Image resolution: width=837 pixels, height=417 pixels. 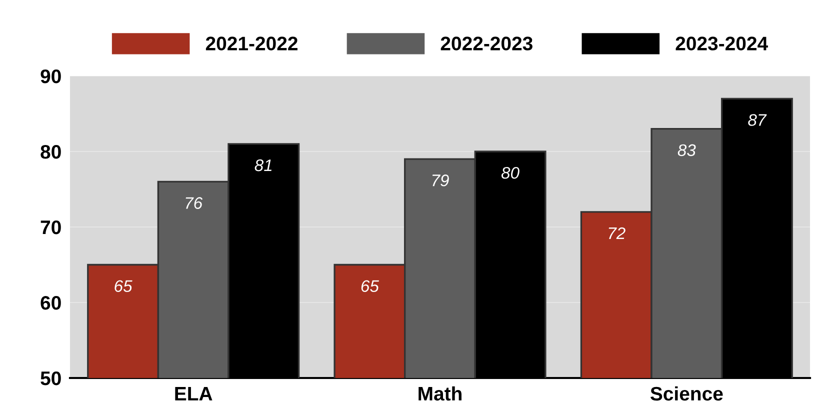 I want to click on data-label: 83, so click(x=687, y=150).